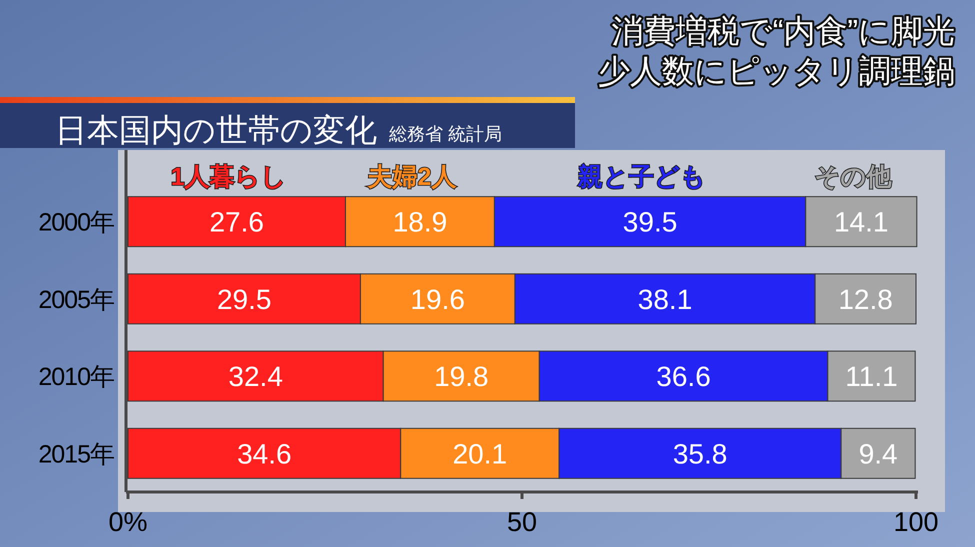 This screenshot has width=975, height=547. What do you see at coordinates (700, 454) in the screenshot?
I see `data-label: 35.8` at bounding box center [700, 454].